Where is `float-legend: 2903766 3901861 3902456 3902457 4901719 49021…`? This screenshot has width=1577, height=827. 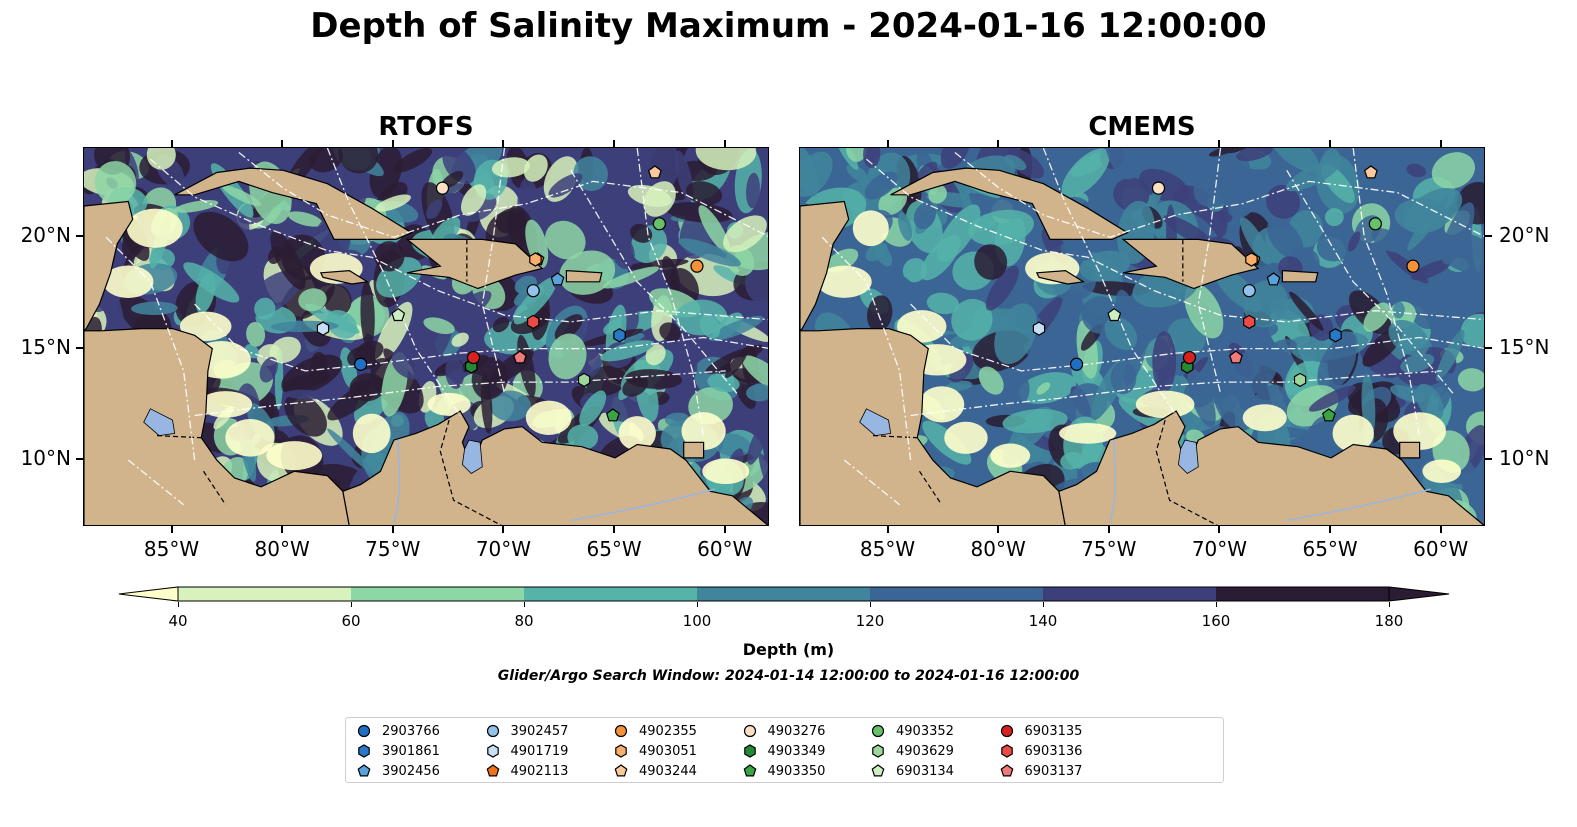 float-legend: 2903766 3901861 3902456 3902457 4901719 49021… is located at coordinates (784, 750).